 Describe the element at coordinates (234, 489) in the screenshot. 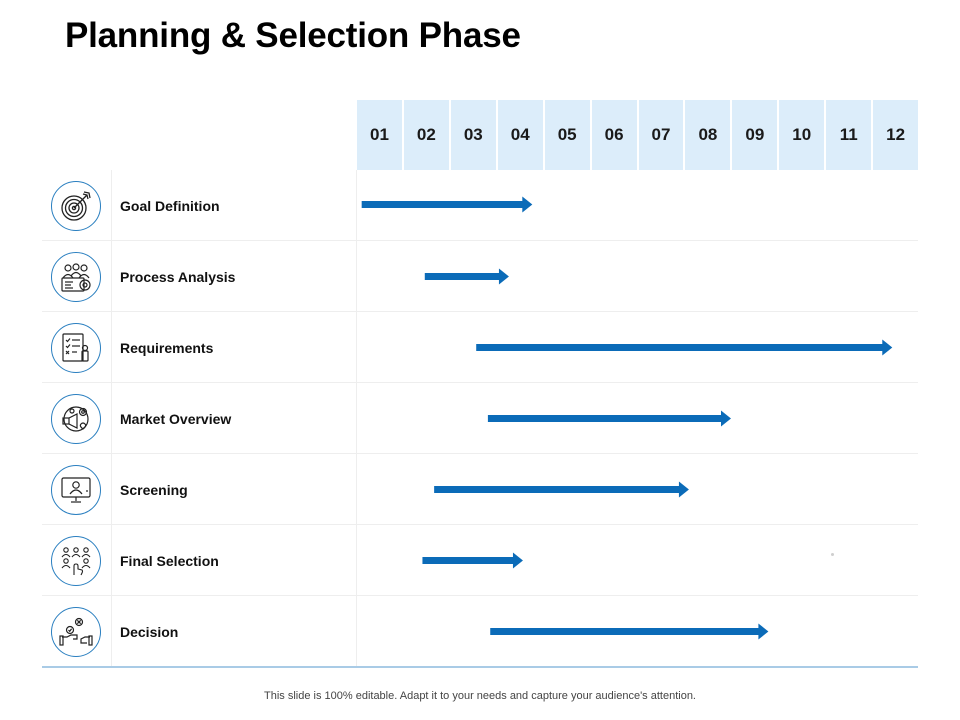

I see `task-label: Screening` at that location.